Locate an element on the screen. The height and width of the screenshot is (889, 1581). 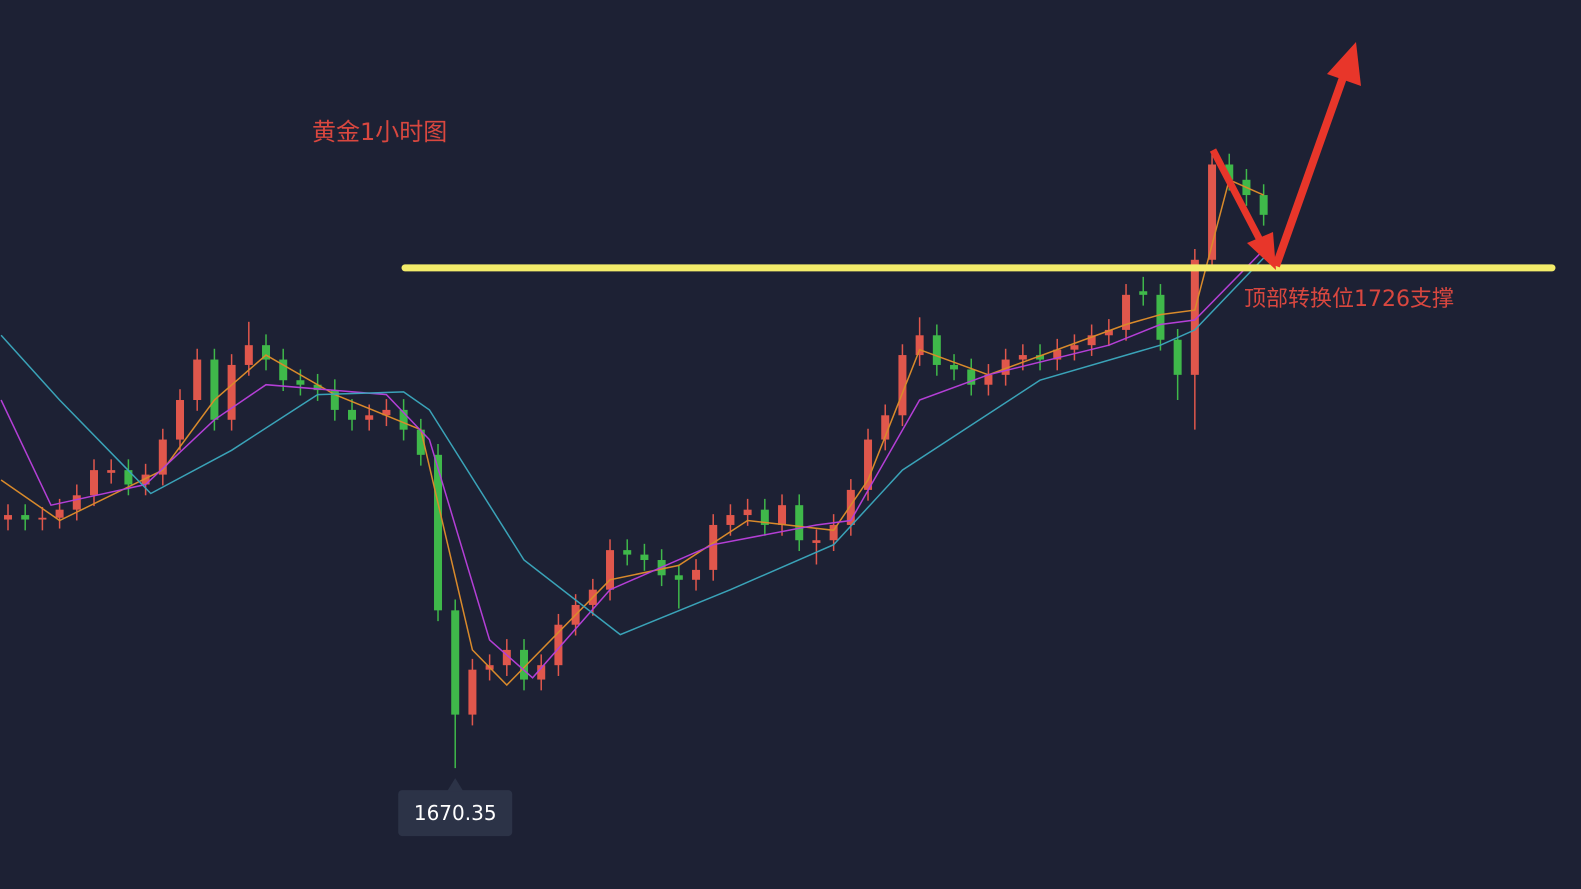
low-label: 1670.35 is located at coordinates (455, 807).